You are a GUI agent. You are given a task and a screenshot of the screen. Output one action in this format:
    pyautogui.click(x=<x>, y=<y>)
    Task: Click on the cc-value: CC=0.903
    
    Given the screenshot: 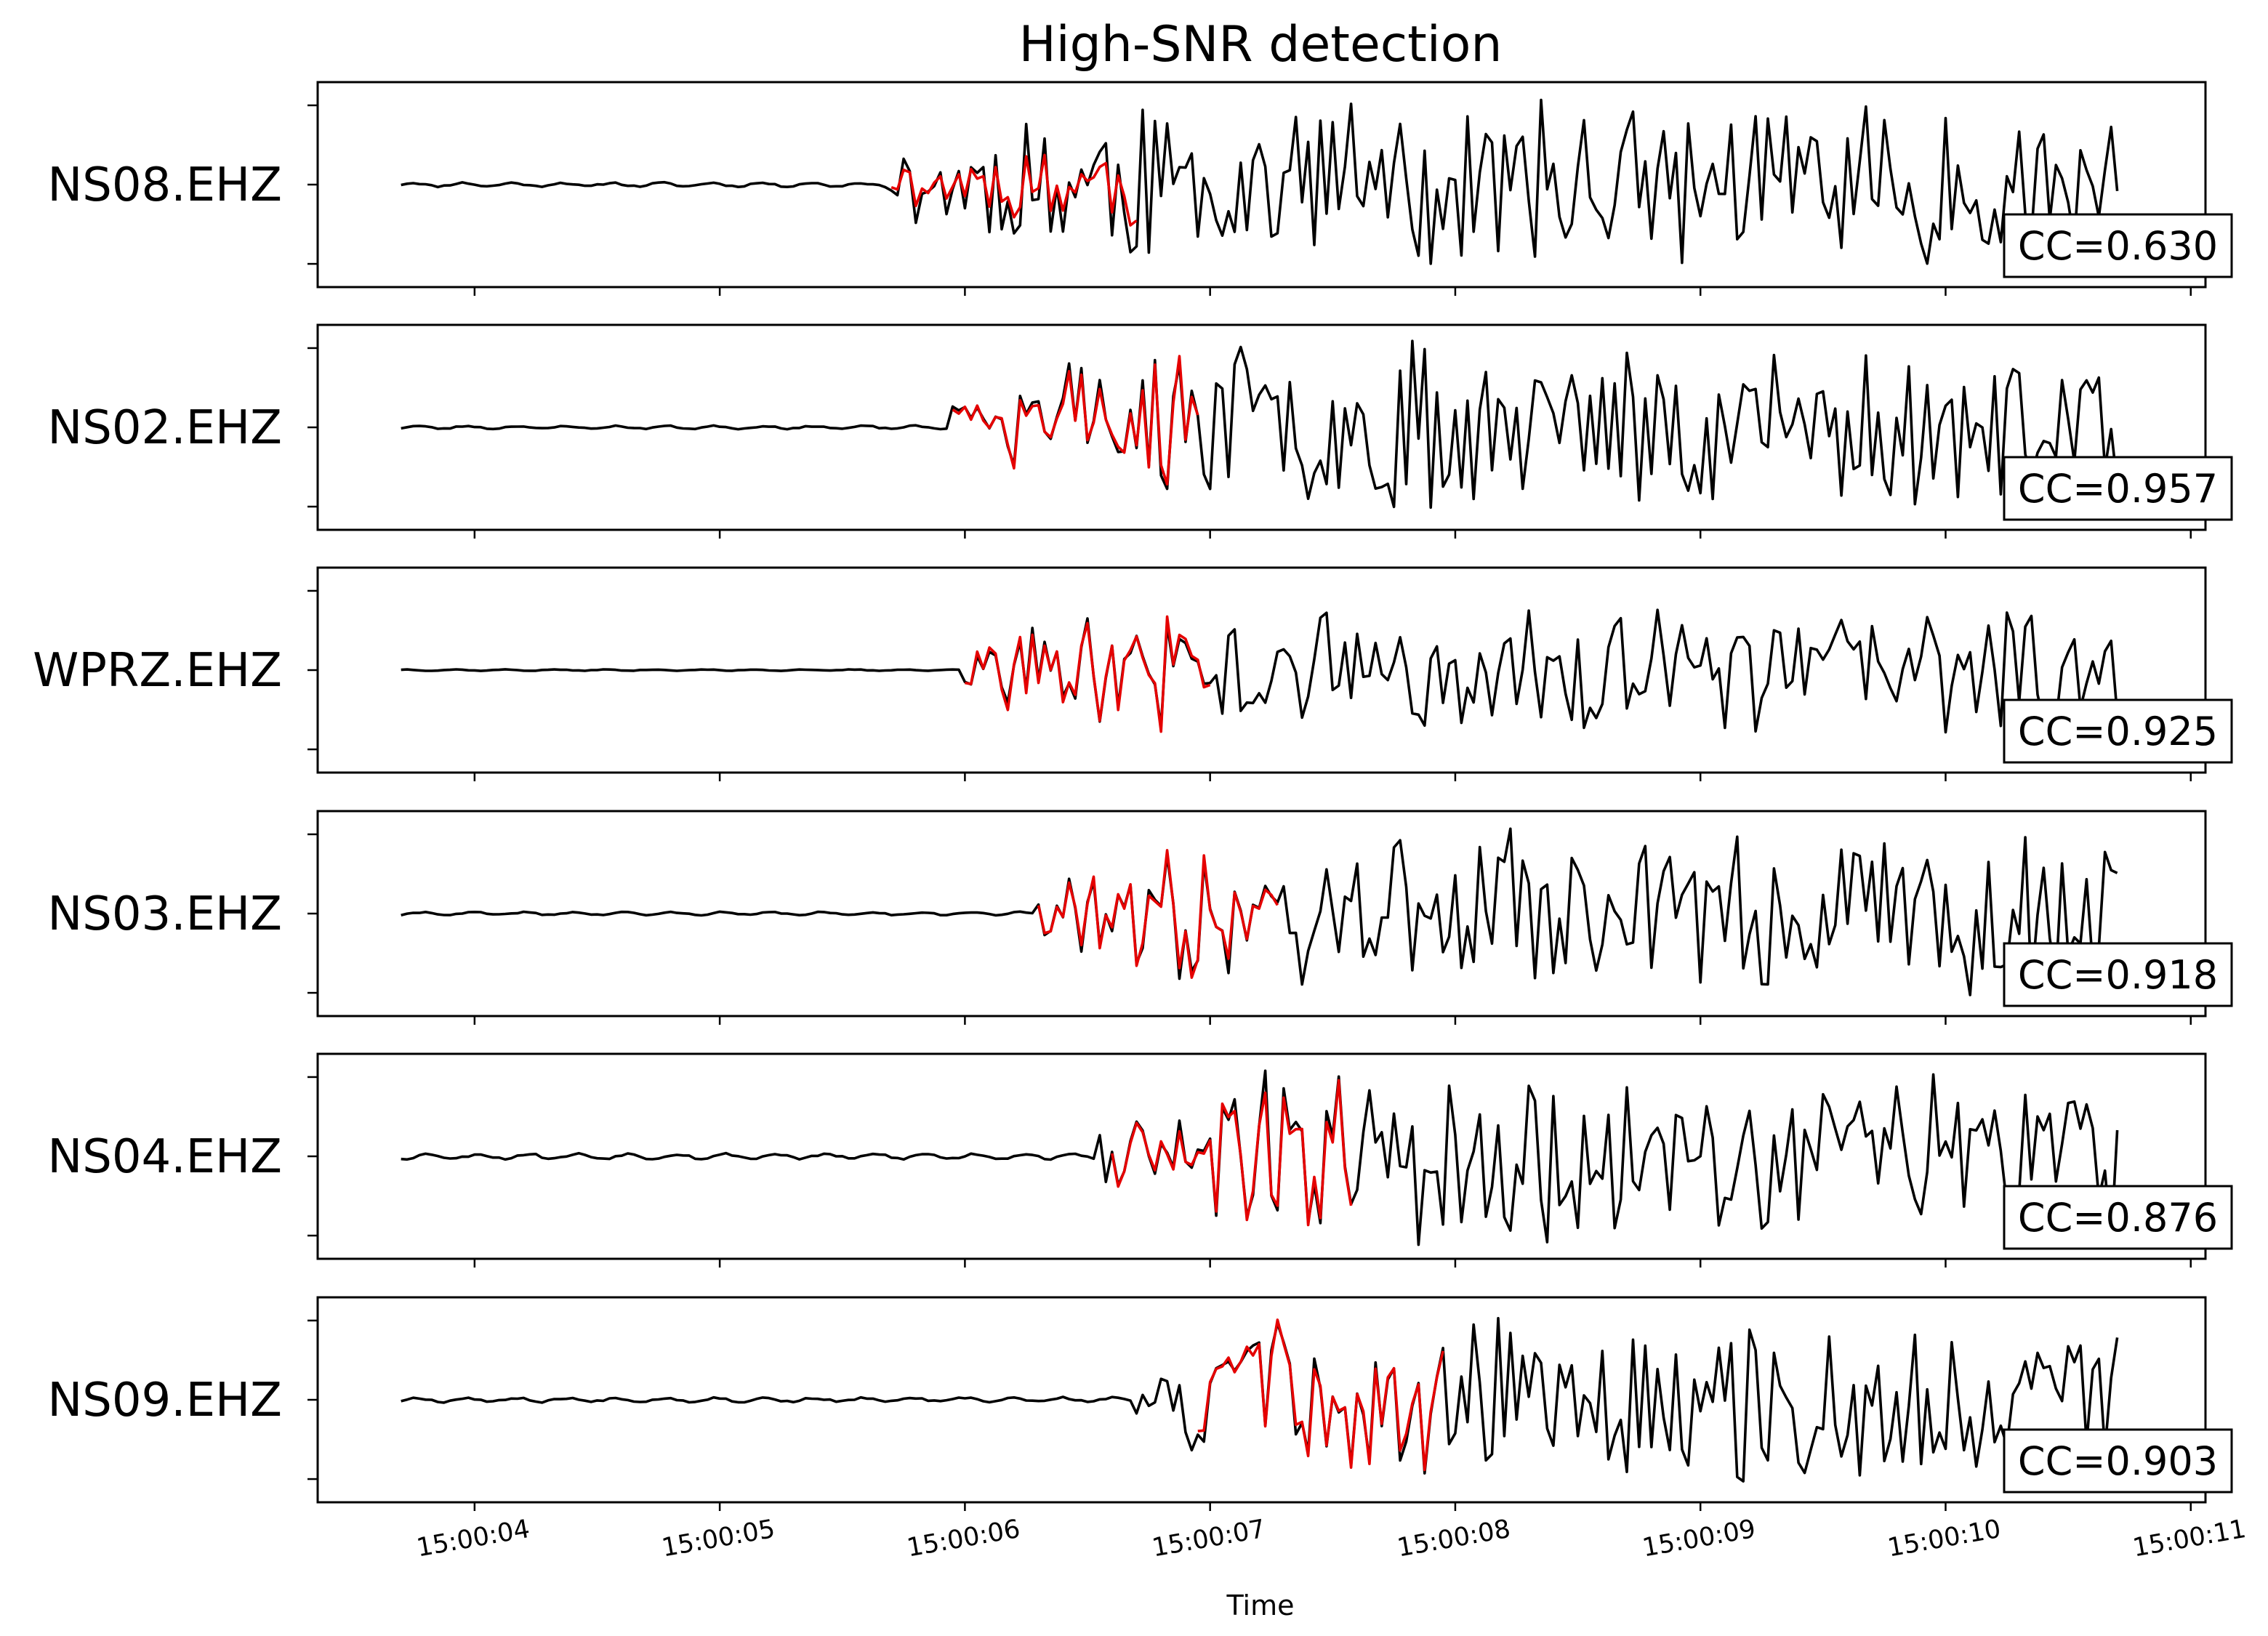 What is the action you would take?
    pyautogui.click(x=2118, y=1461)
    